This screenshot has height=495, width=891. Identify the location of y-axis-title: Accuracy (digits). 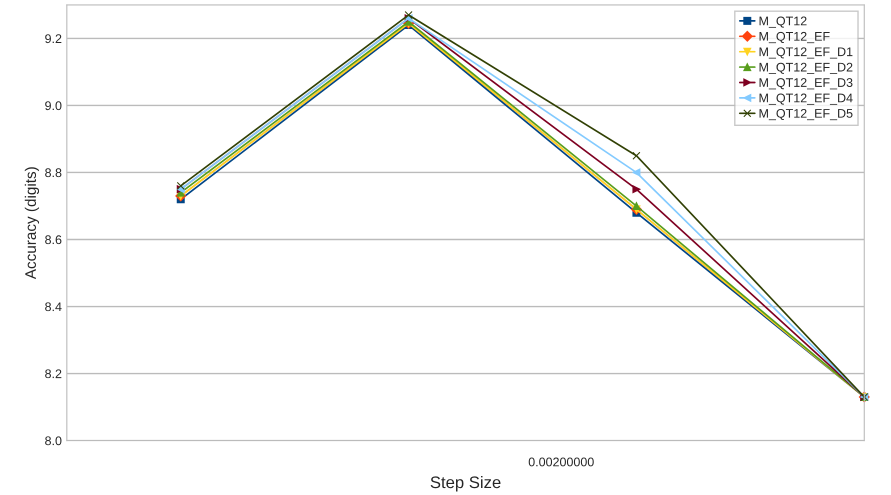
(32, 223).